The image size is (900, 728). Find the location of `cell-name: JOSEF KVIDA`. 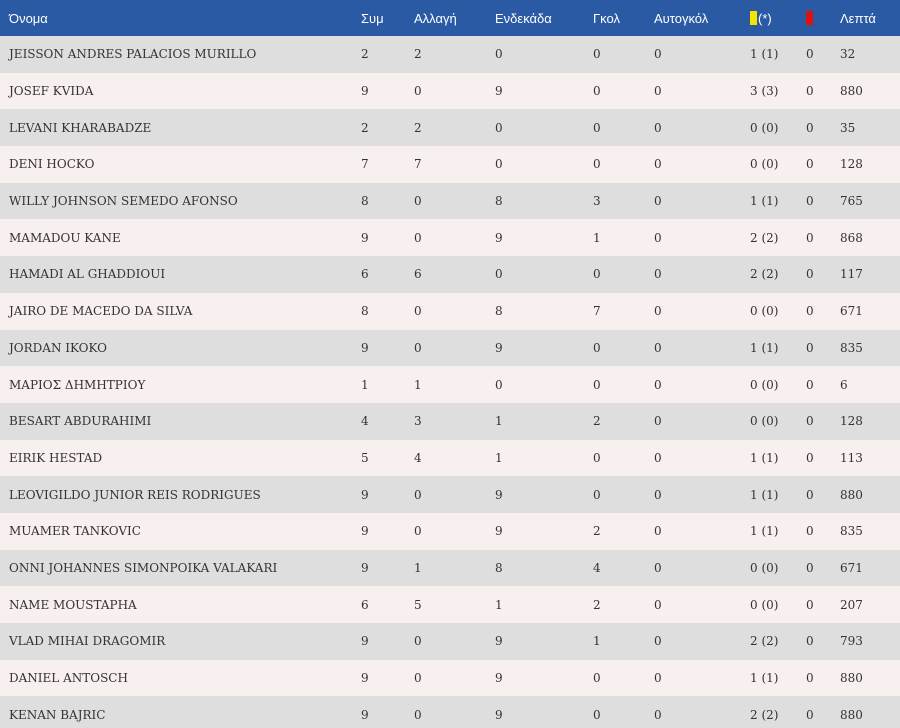

cell-name: JOSEF KVIDA is located at coordinates (51, 91).